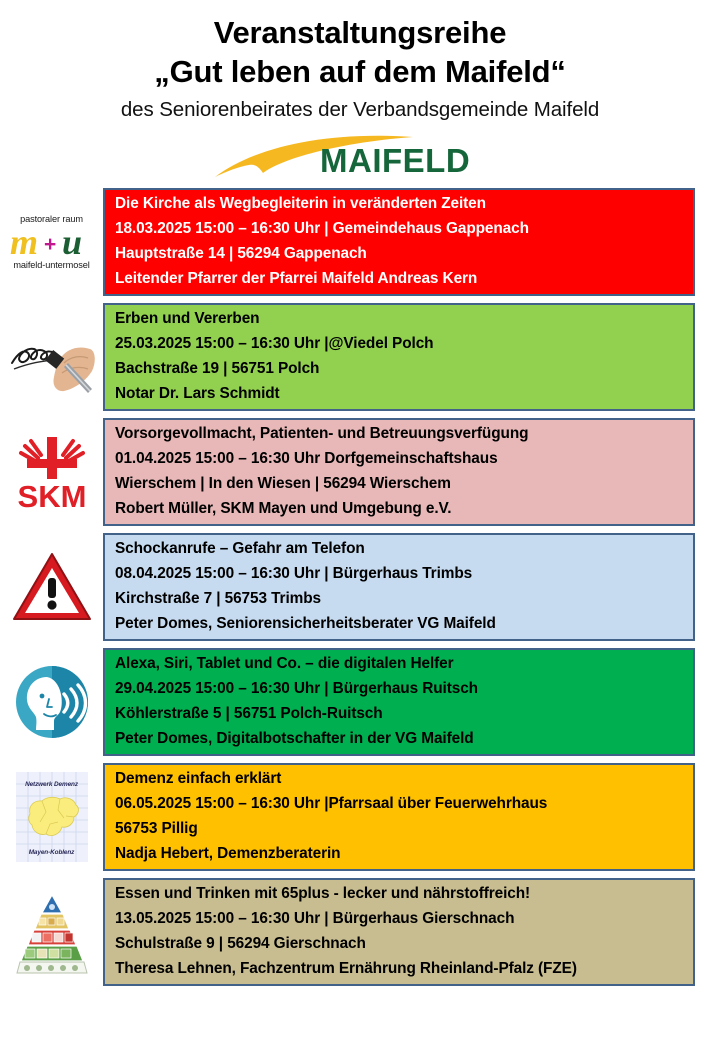 The height and width of the screenshot is (1040, 720). I want to click on demenz-map-icon, so click(51, 817).